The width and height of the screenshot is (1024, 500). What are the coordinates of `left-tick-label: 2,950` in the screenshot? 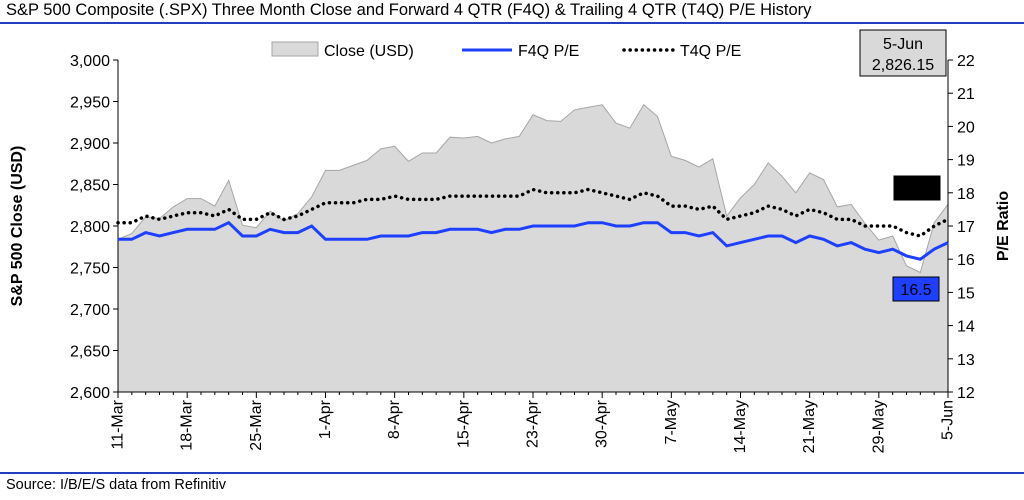 It's located at (90, 103).